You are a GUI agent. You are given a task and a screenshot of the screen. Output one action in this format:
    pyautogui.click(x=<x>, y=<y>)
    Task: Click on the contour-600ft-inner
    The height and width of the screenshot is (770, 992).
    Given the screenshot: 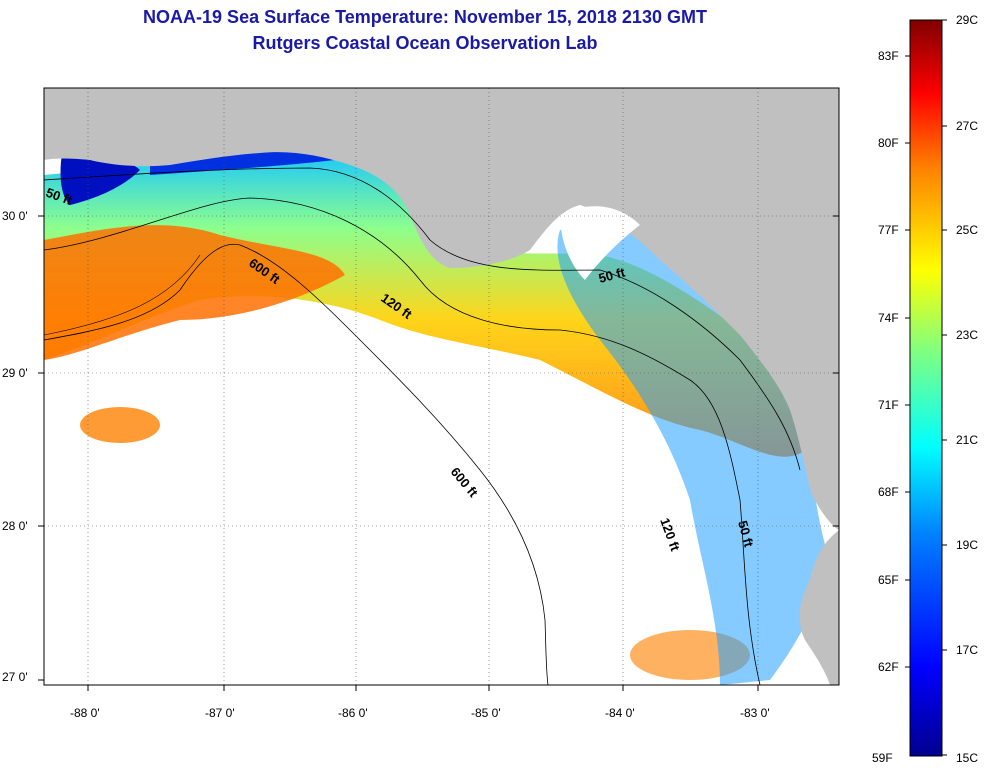 What is the action you would take?
    pyautogui.click(x=122, y=295)
    